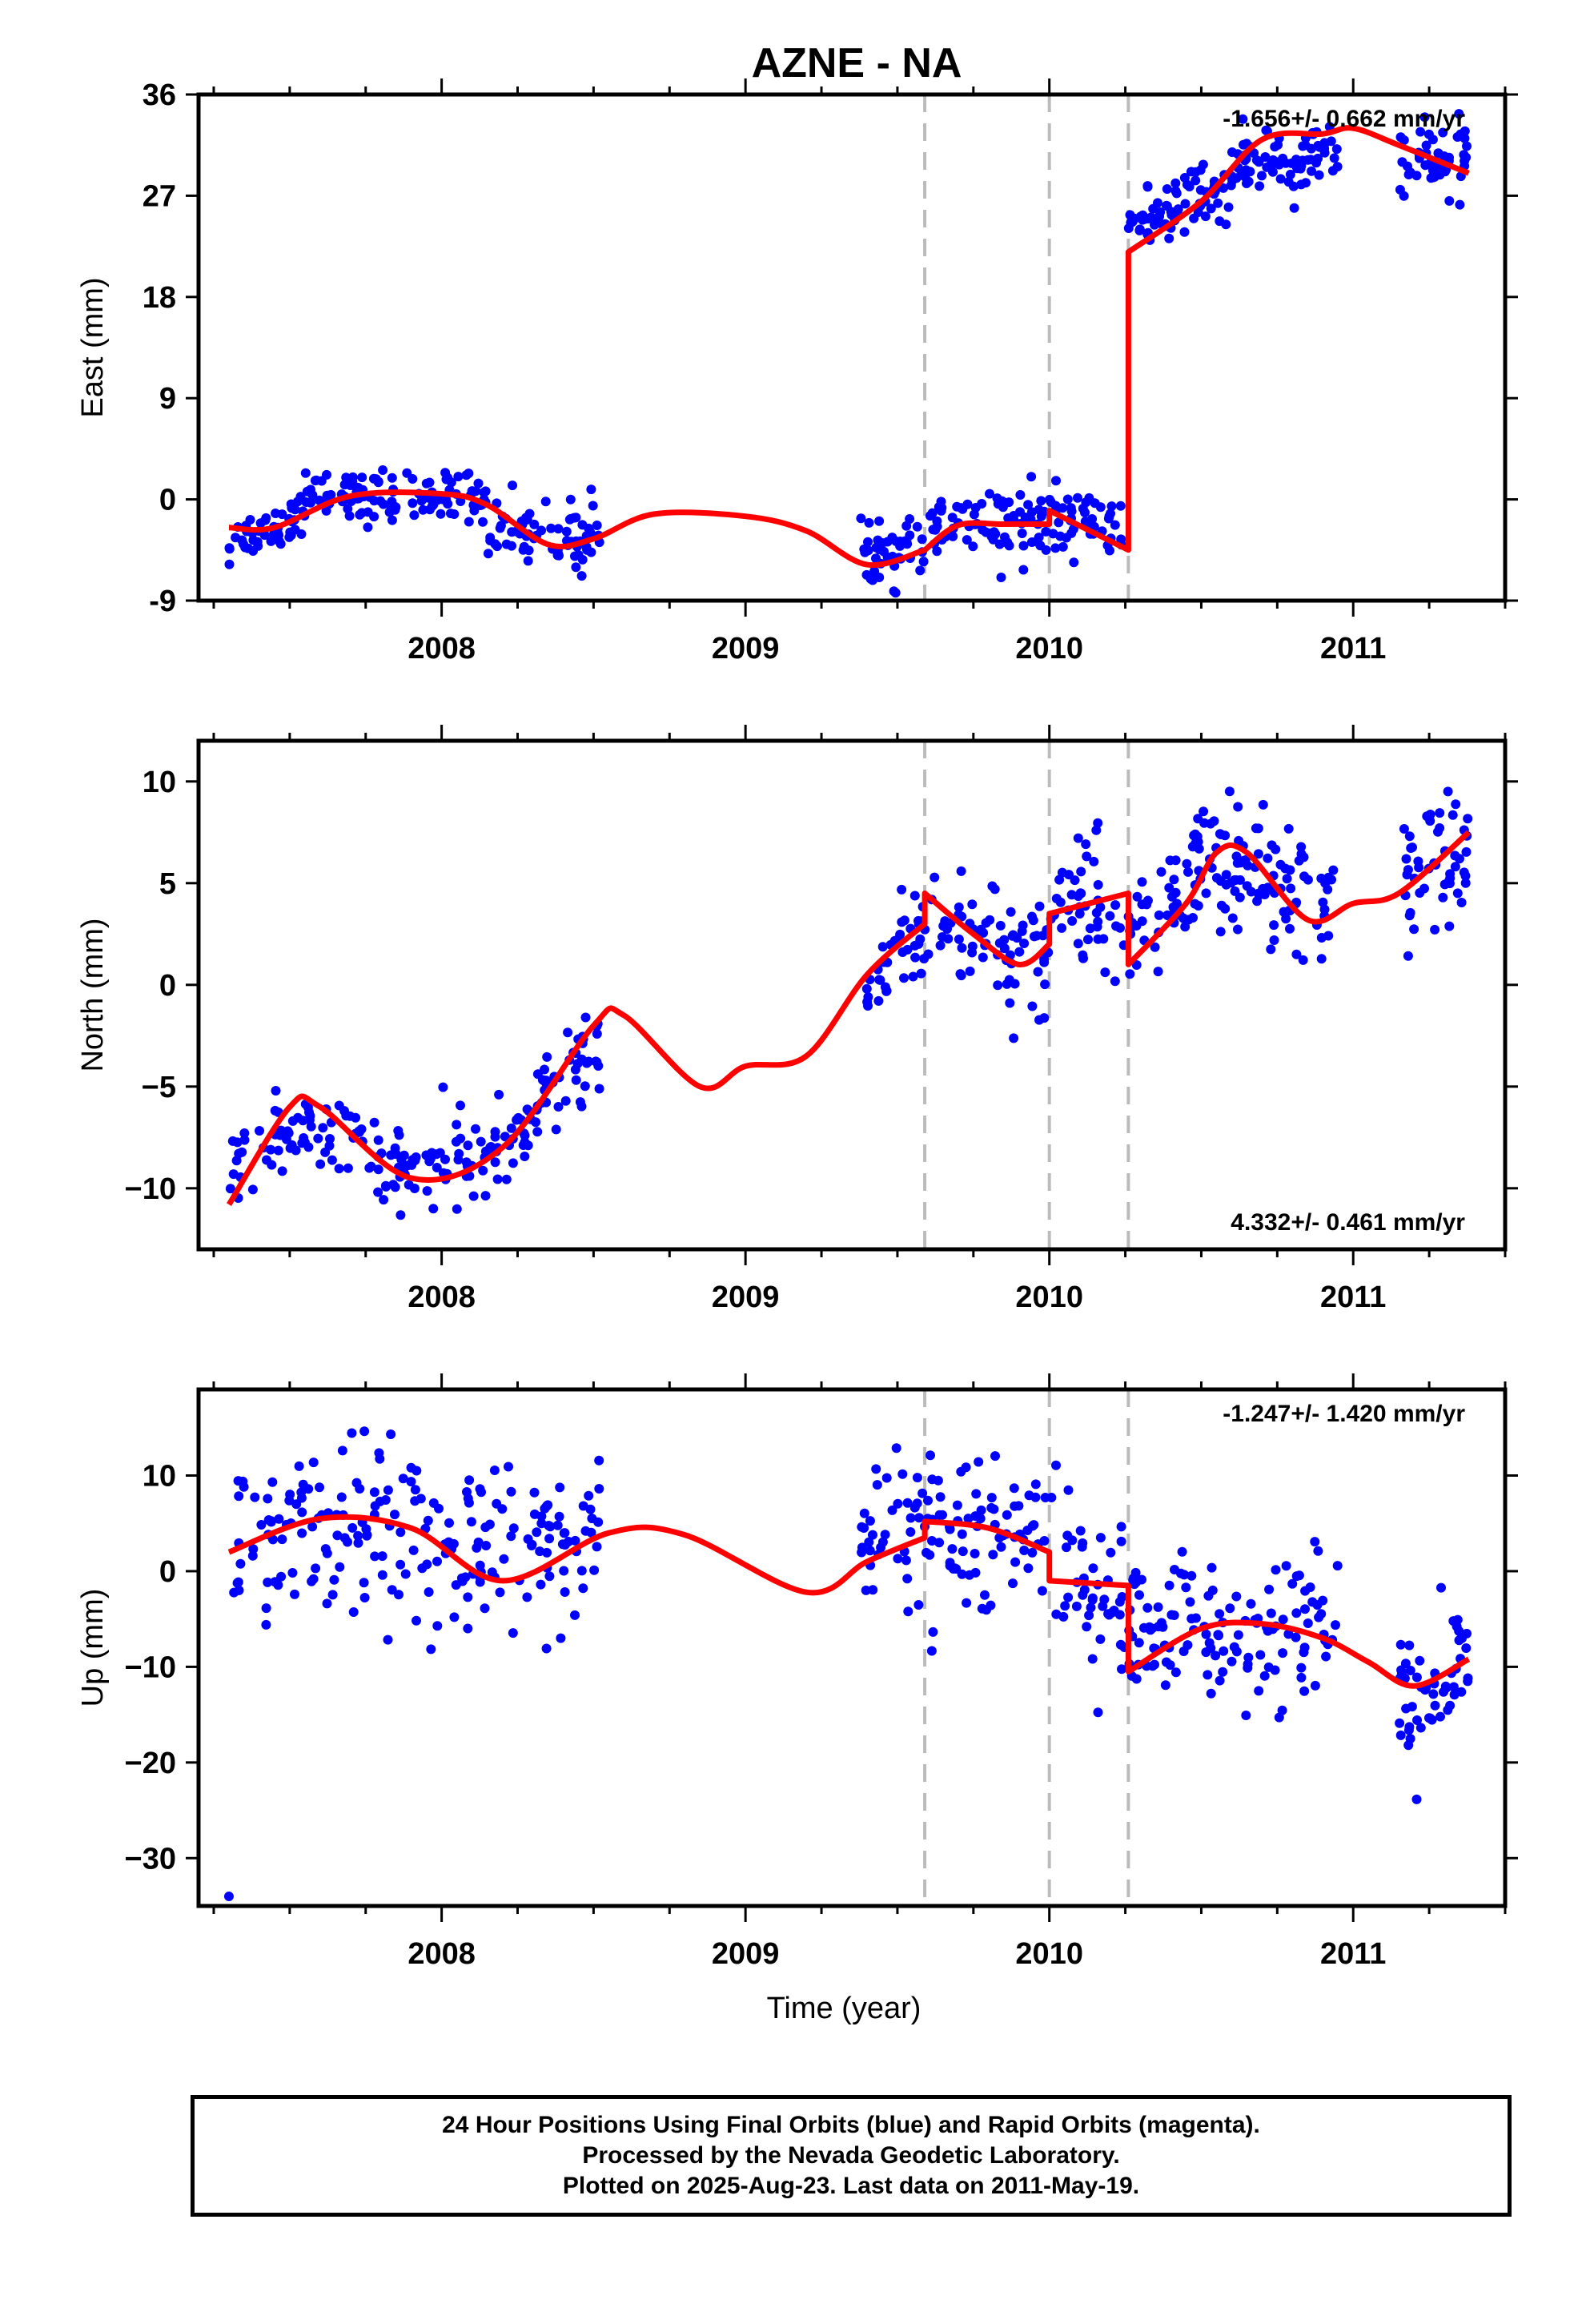 The width and height of the screenshot is (1582, 2324). What do you see at coordinates (168, 986) in the screenshot?
I see `y-tick-label: 0` at bounding box center [168, 986].